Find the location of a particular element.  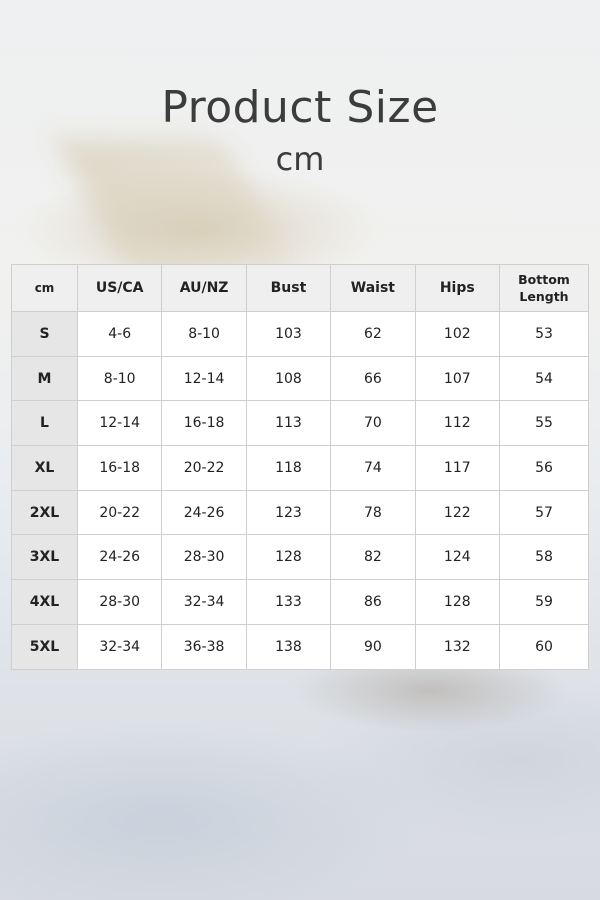

unit-subtitle: cm is located at coordinates (300, 159).